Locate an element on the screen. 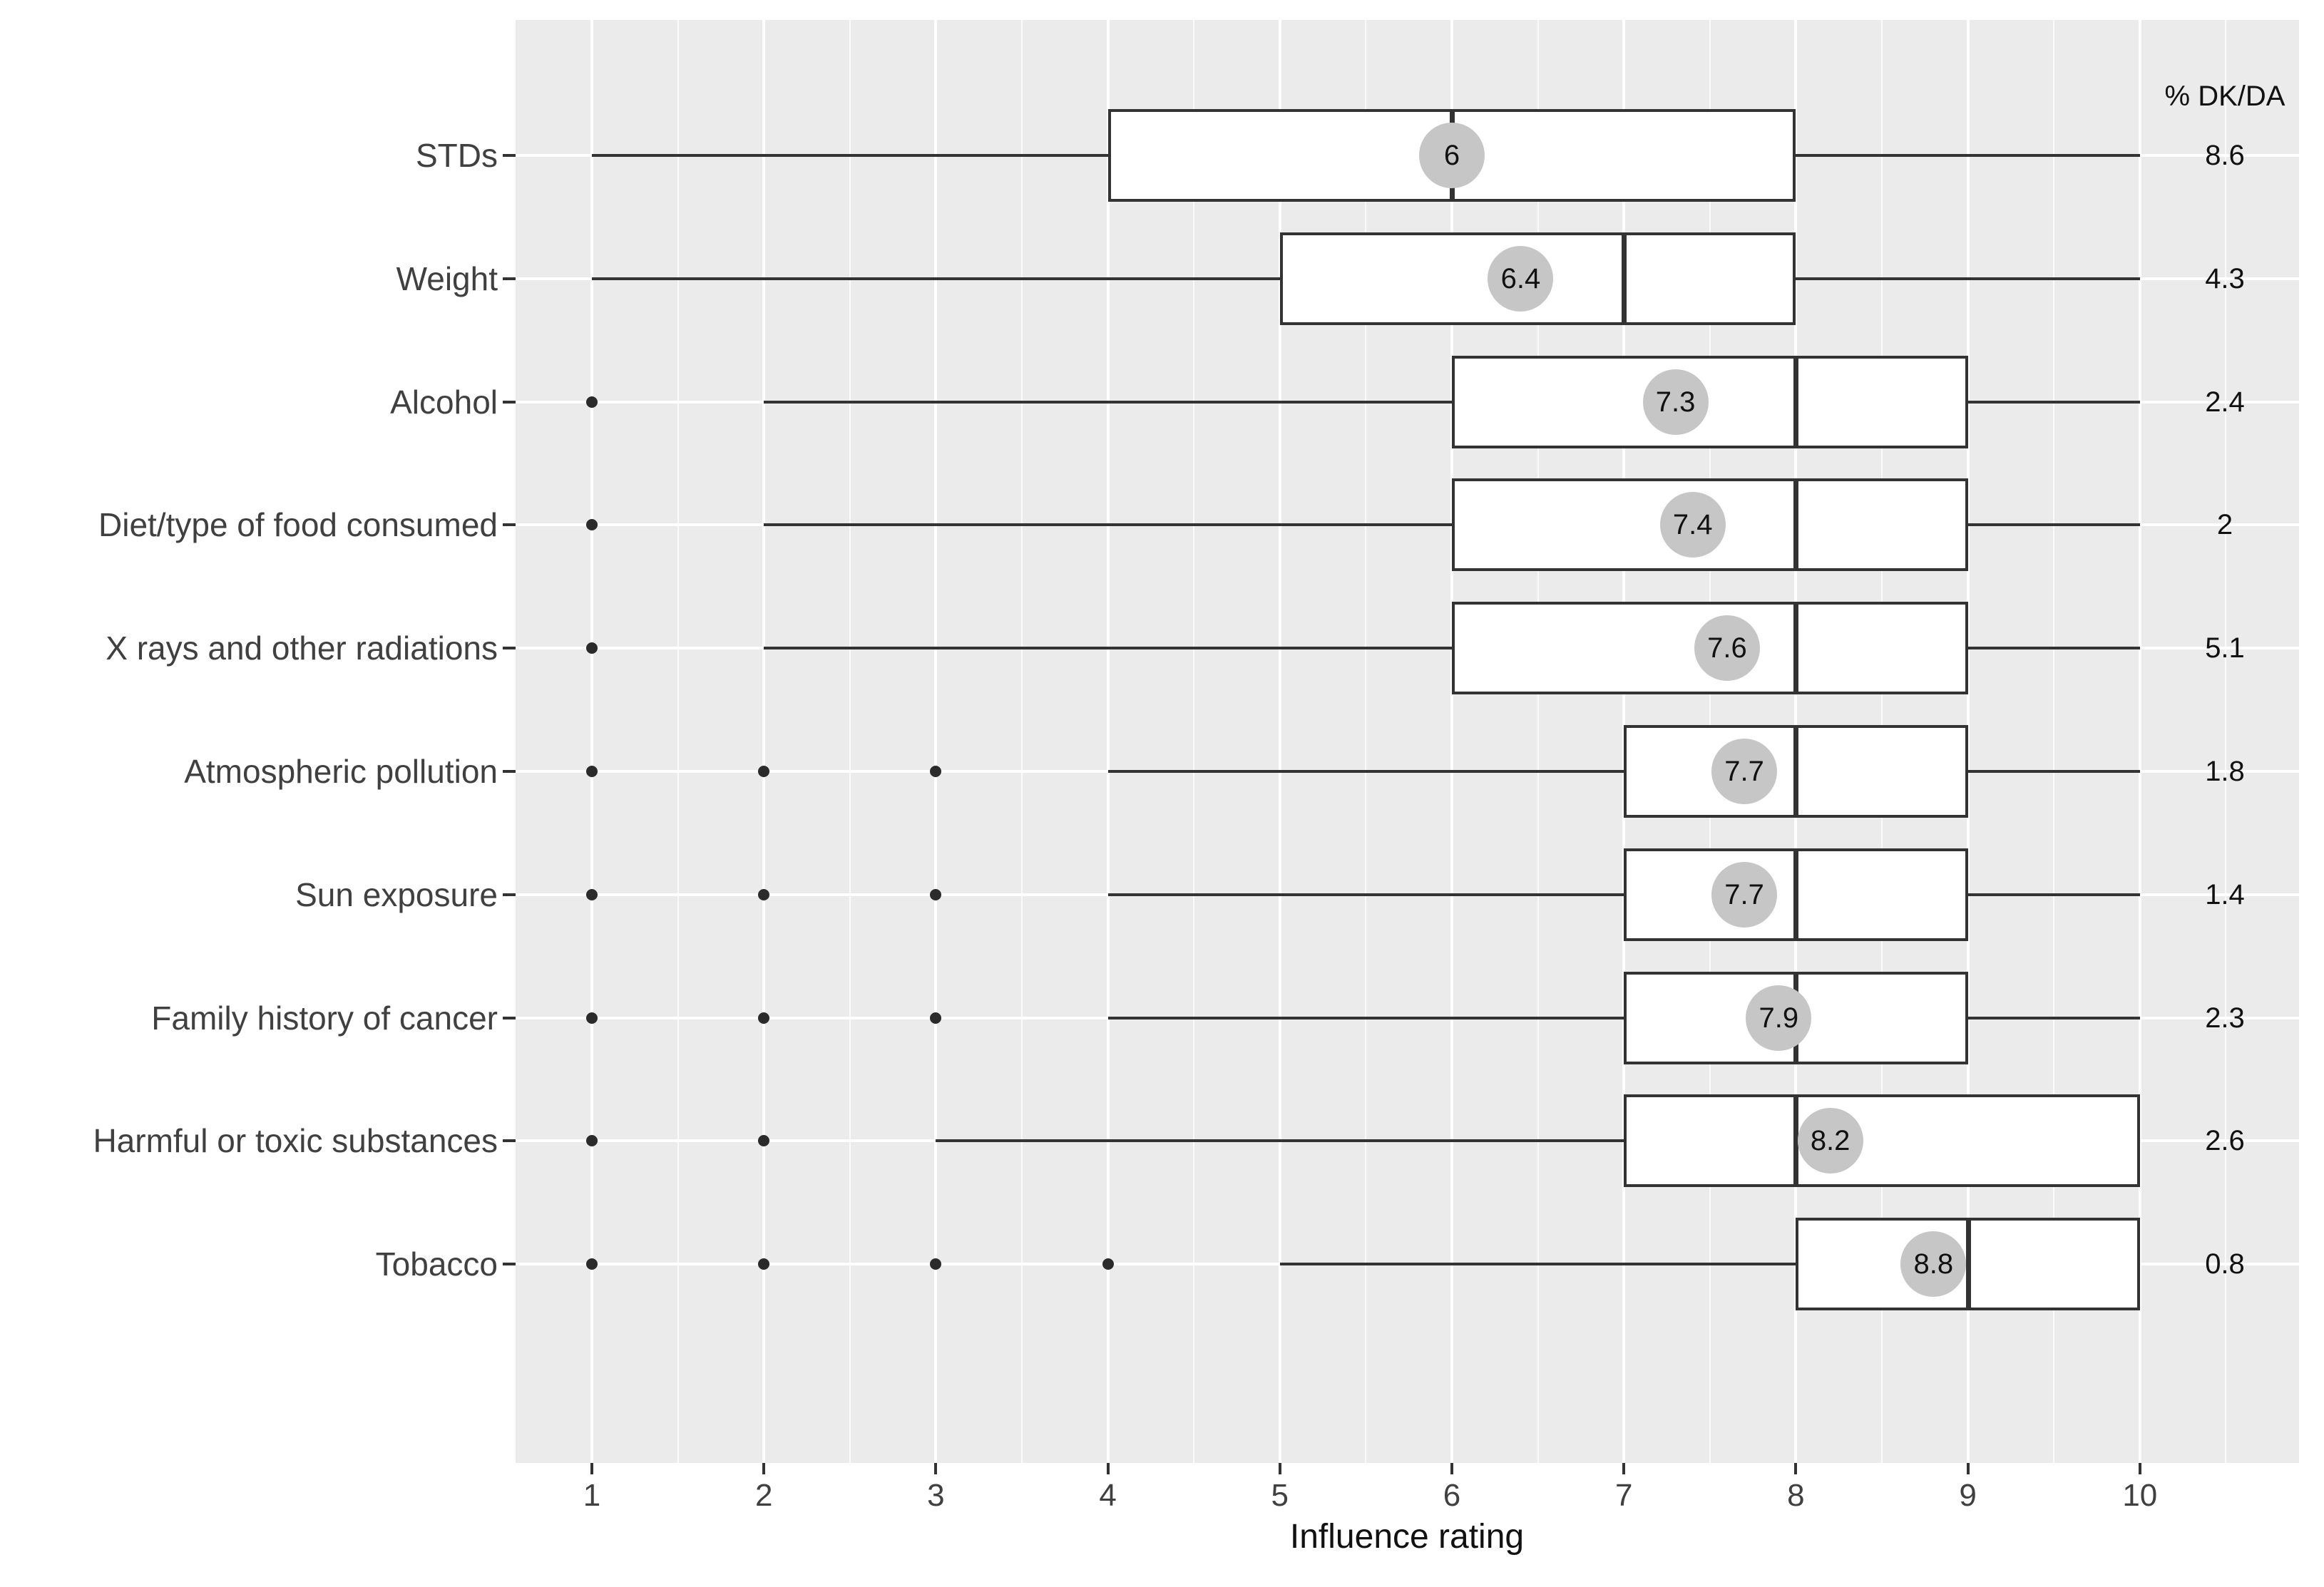  dk-da-value: 2.3 is located at coordinates (2225, 1018).